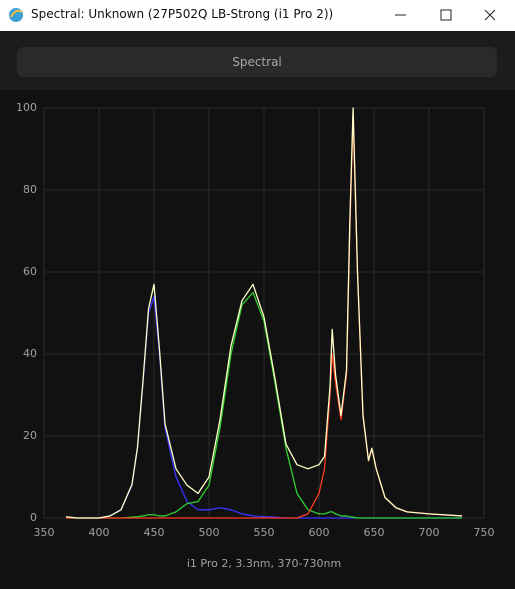 The image size is (515, 589). I want to click on y-tick-label: 0, so click(33, 517).